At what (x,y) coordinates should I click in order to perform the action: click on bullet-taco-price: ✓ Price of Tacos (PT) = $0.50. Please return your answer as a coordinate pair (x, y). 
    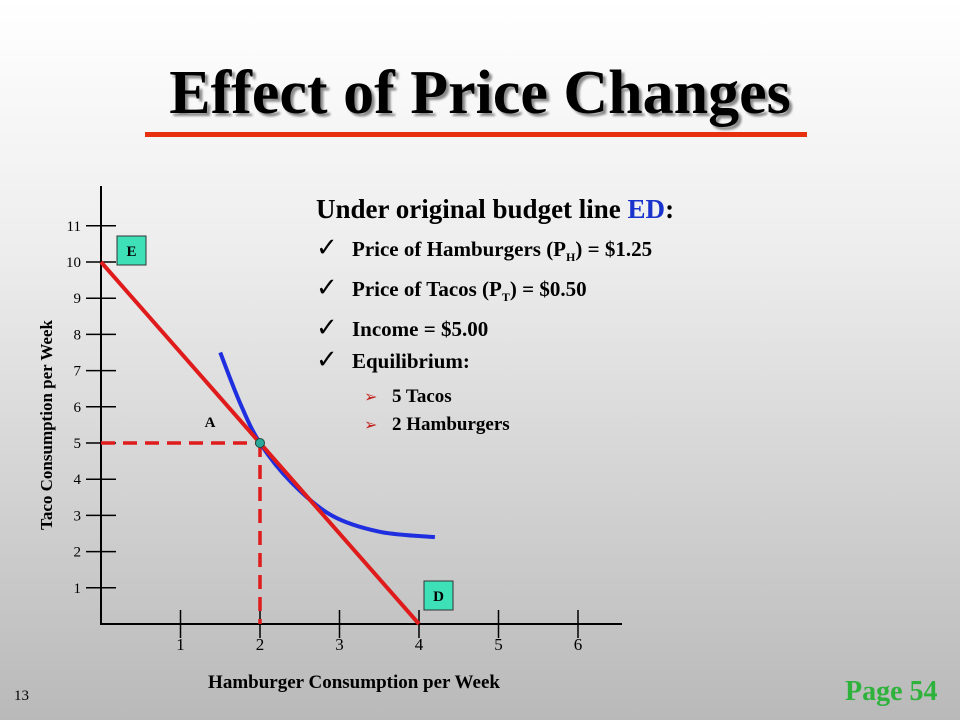
    Looking at the image, I should click on (495, 293).